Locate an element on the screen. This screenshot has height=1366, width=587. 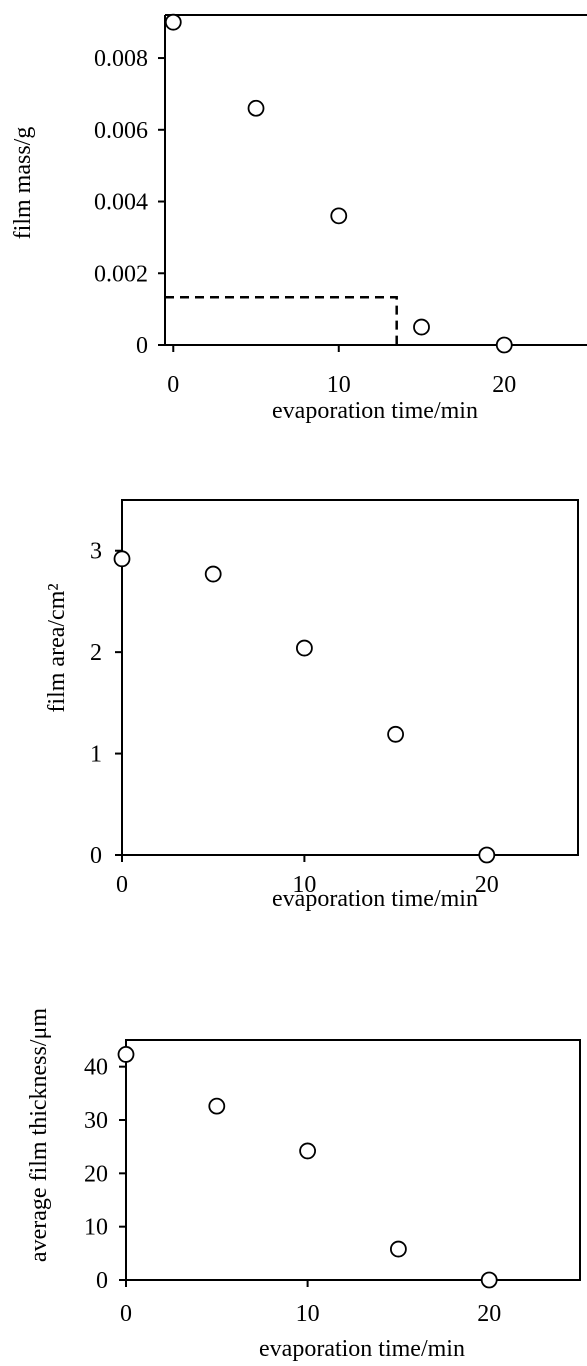
thickness-y-tick-label: 30 is located at coordinates (96, 1121).